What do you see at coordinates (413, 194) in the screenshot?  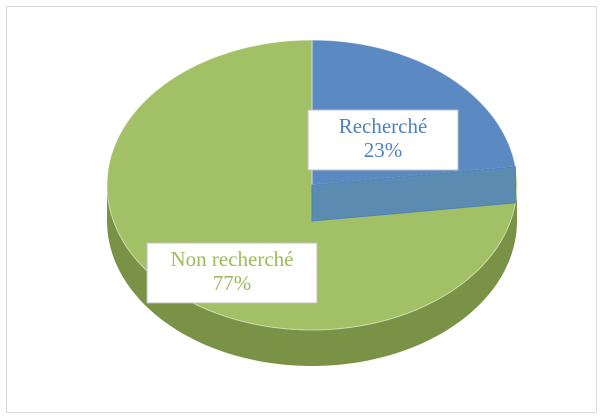 I see `slice-cut` at bounding box center [413, 194].